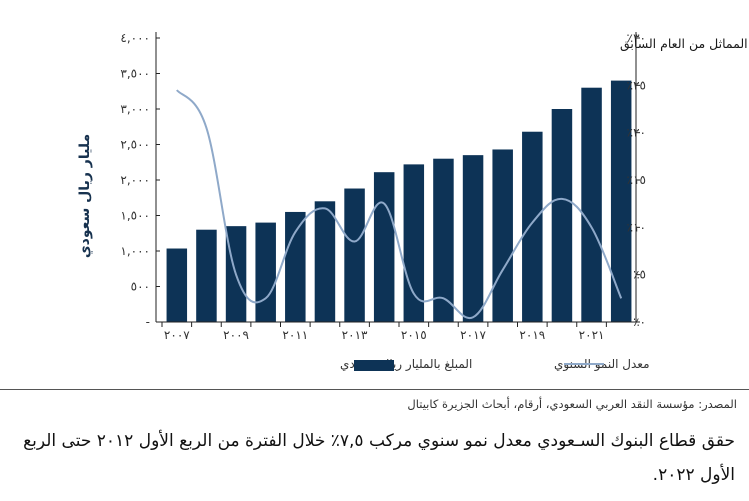 Image resolution: width=749 pixels, height=501 pixels. What do you see at coordinates (140, 287) in the screenshot?
I see `left-tick-label: ٥٠٠` at bounding box center [140, 287].